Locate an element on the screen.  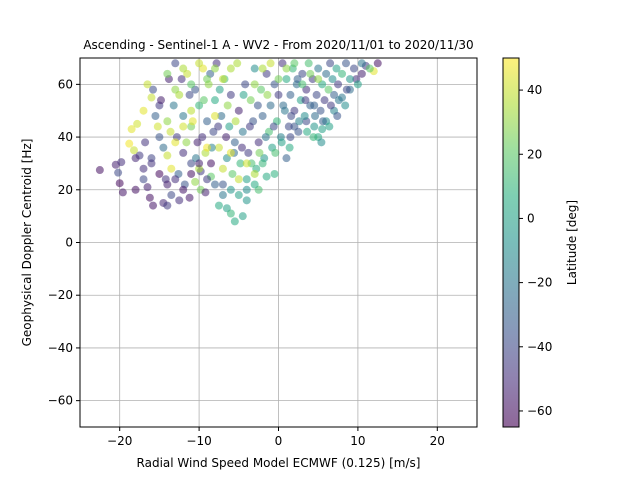
colorbar-tick-label: −40 is located at coordinates (539, 347).